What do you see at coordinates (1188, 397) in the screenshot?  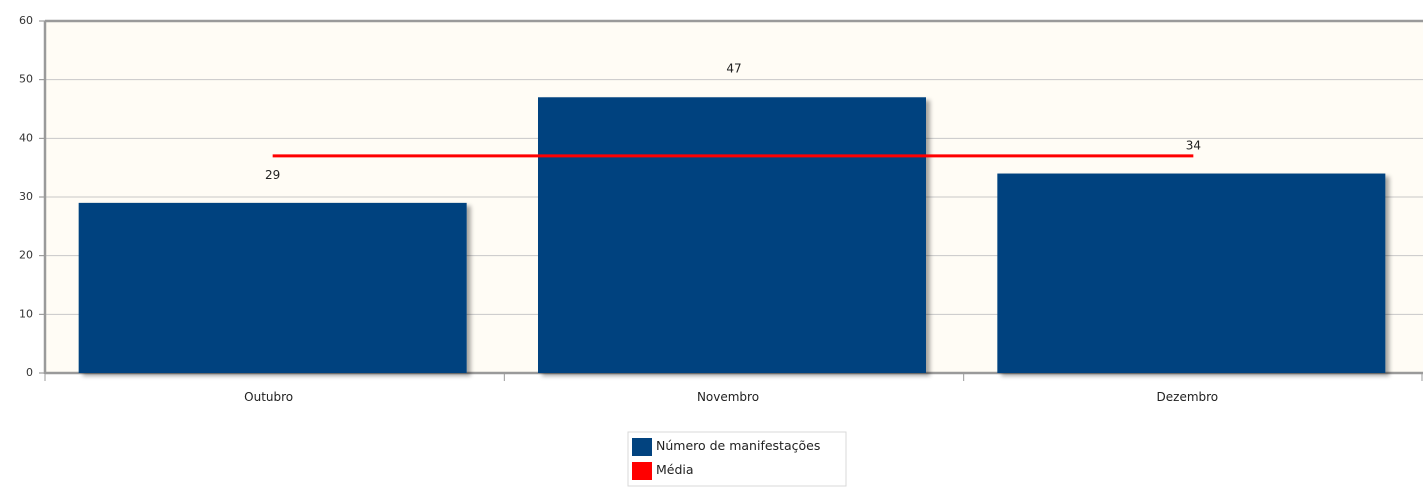 I see `x-category-label: Dezembro` at bounding box center [1188, 397].